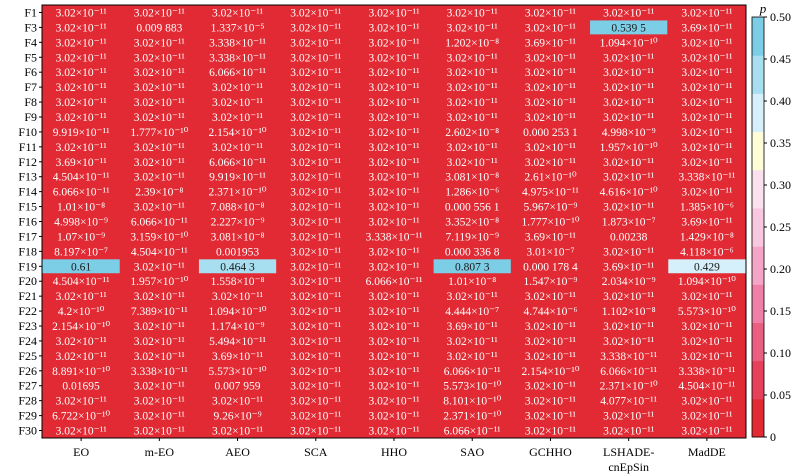 The image size is (800, 476). What do you see at coordinates (472, 402) in the screenshot?
I see `heatmap-cell-value: 8.101×10⁻¹⁰` at bounding box center [472, 402].